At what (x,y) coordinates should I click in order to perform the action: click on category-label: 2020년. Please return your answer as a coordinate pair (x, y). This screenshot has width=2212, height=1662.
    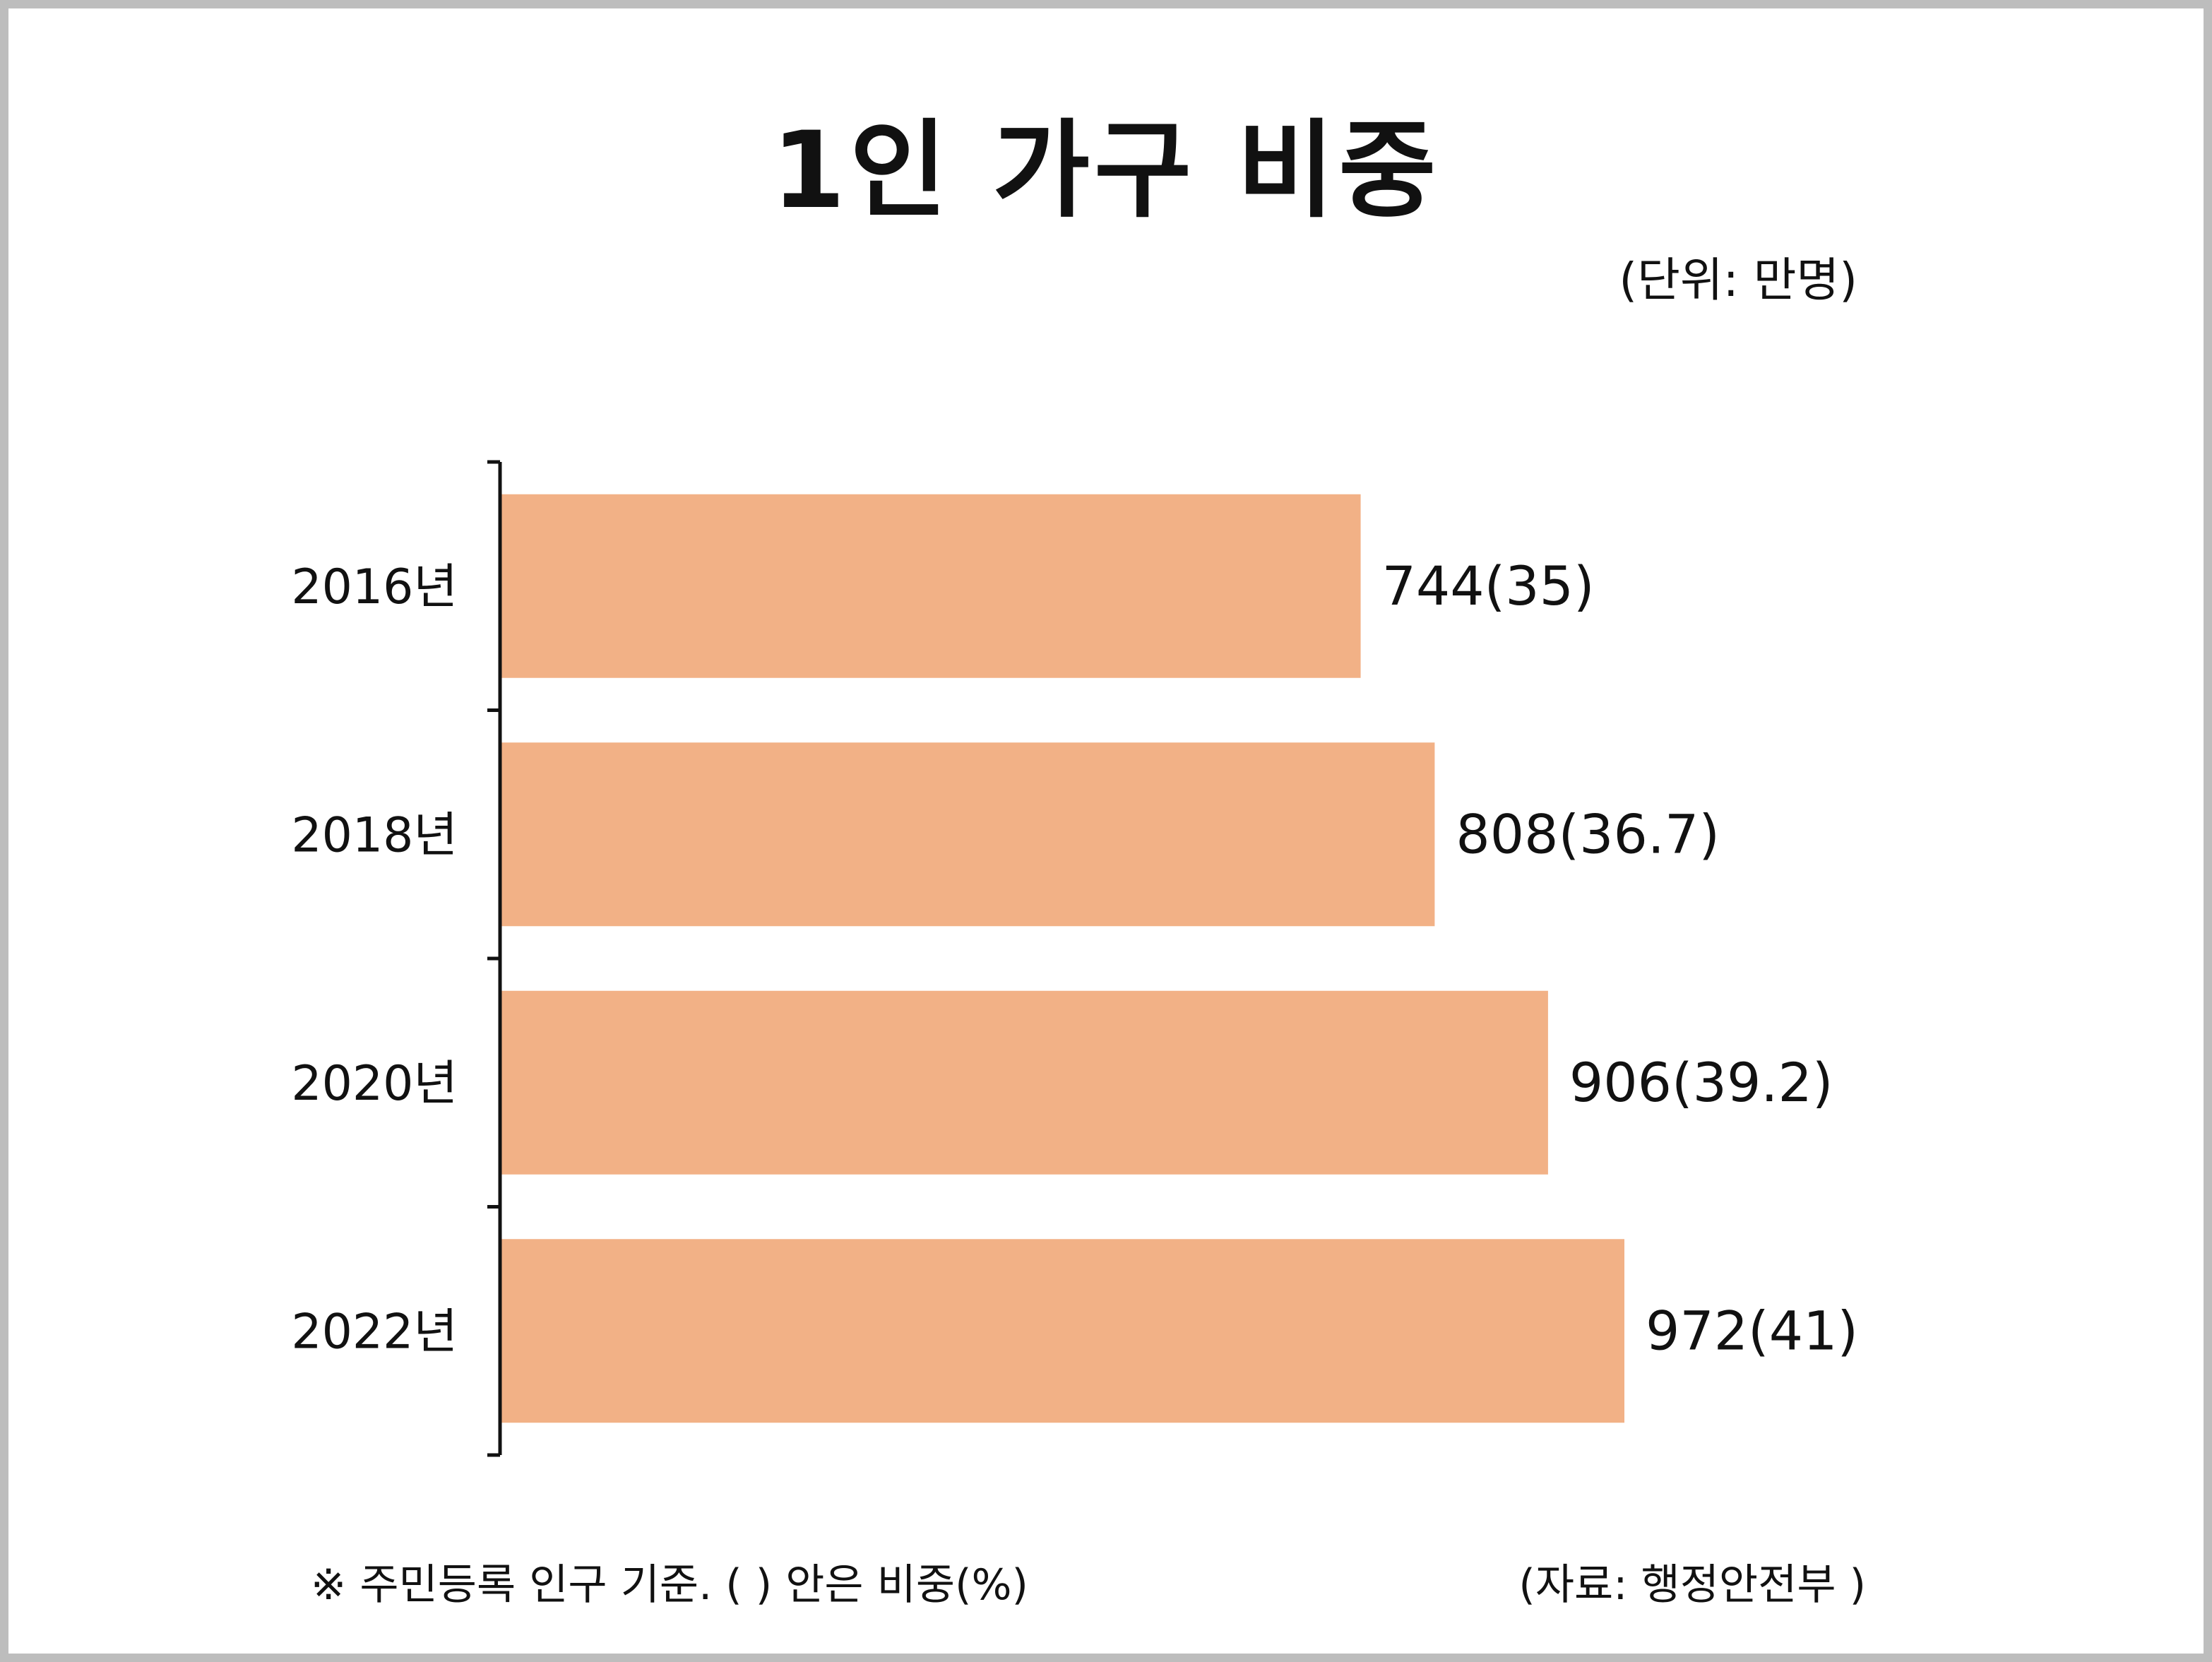
    Looking at the image, I should click on (374, 1084).